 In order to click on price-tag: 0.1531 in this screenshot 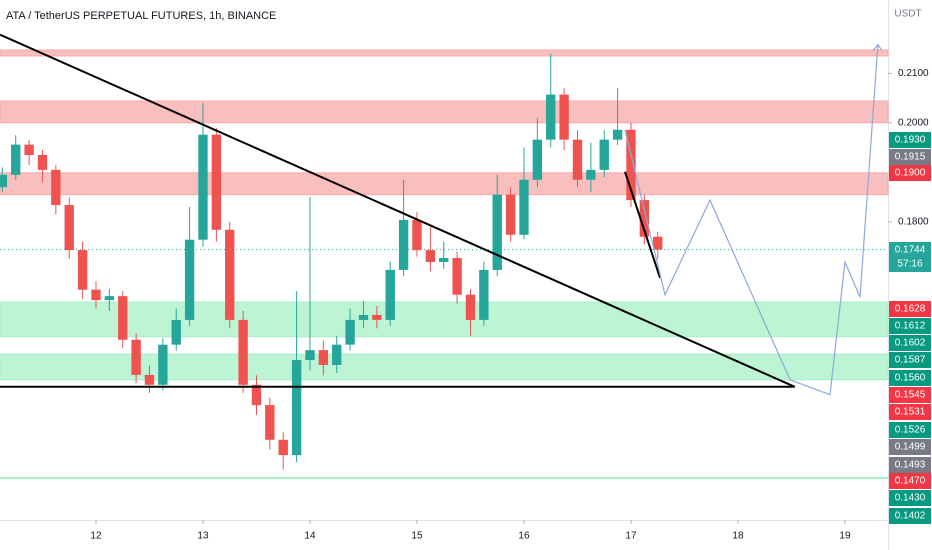, I will do `click(910, 412)`.